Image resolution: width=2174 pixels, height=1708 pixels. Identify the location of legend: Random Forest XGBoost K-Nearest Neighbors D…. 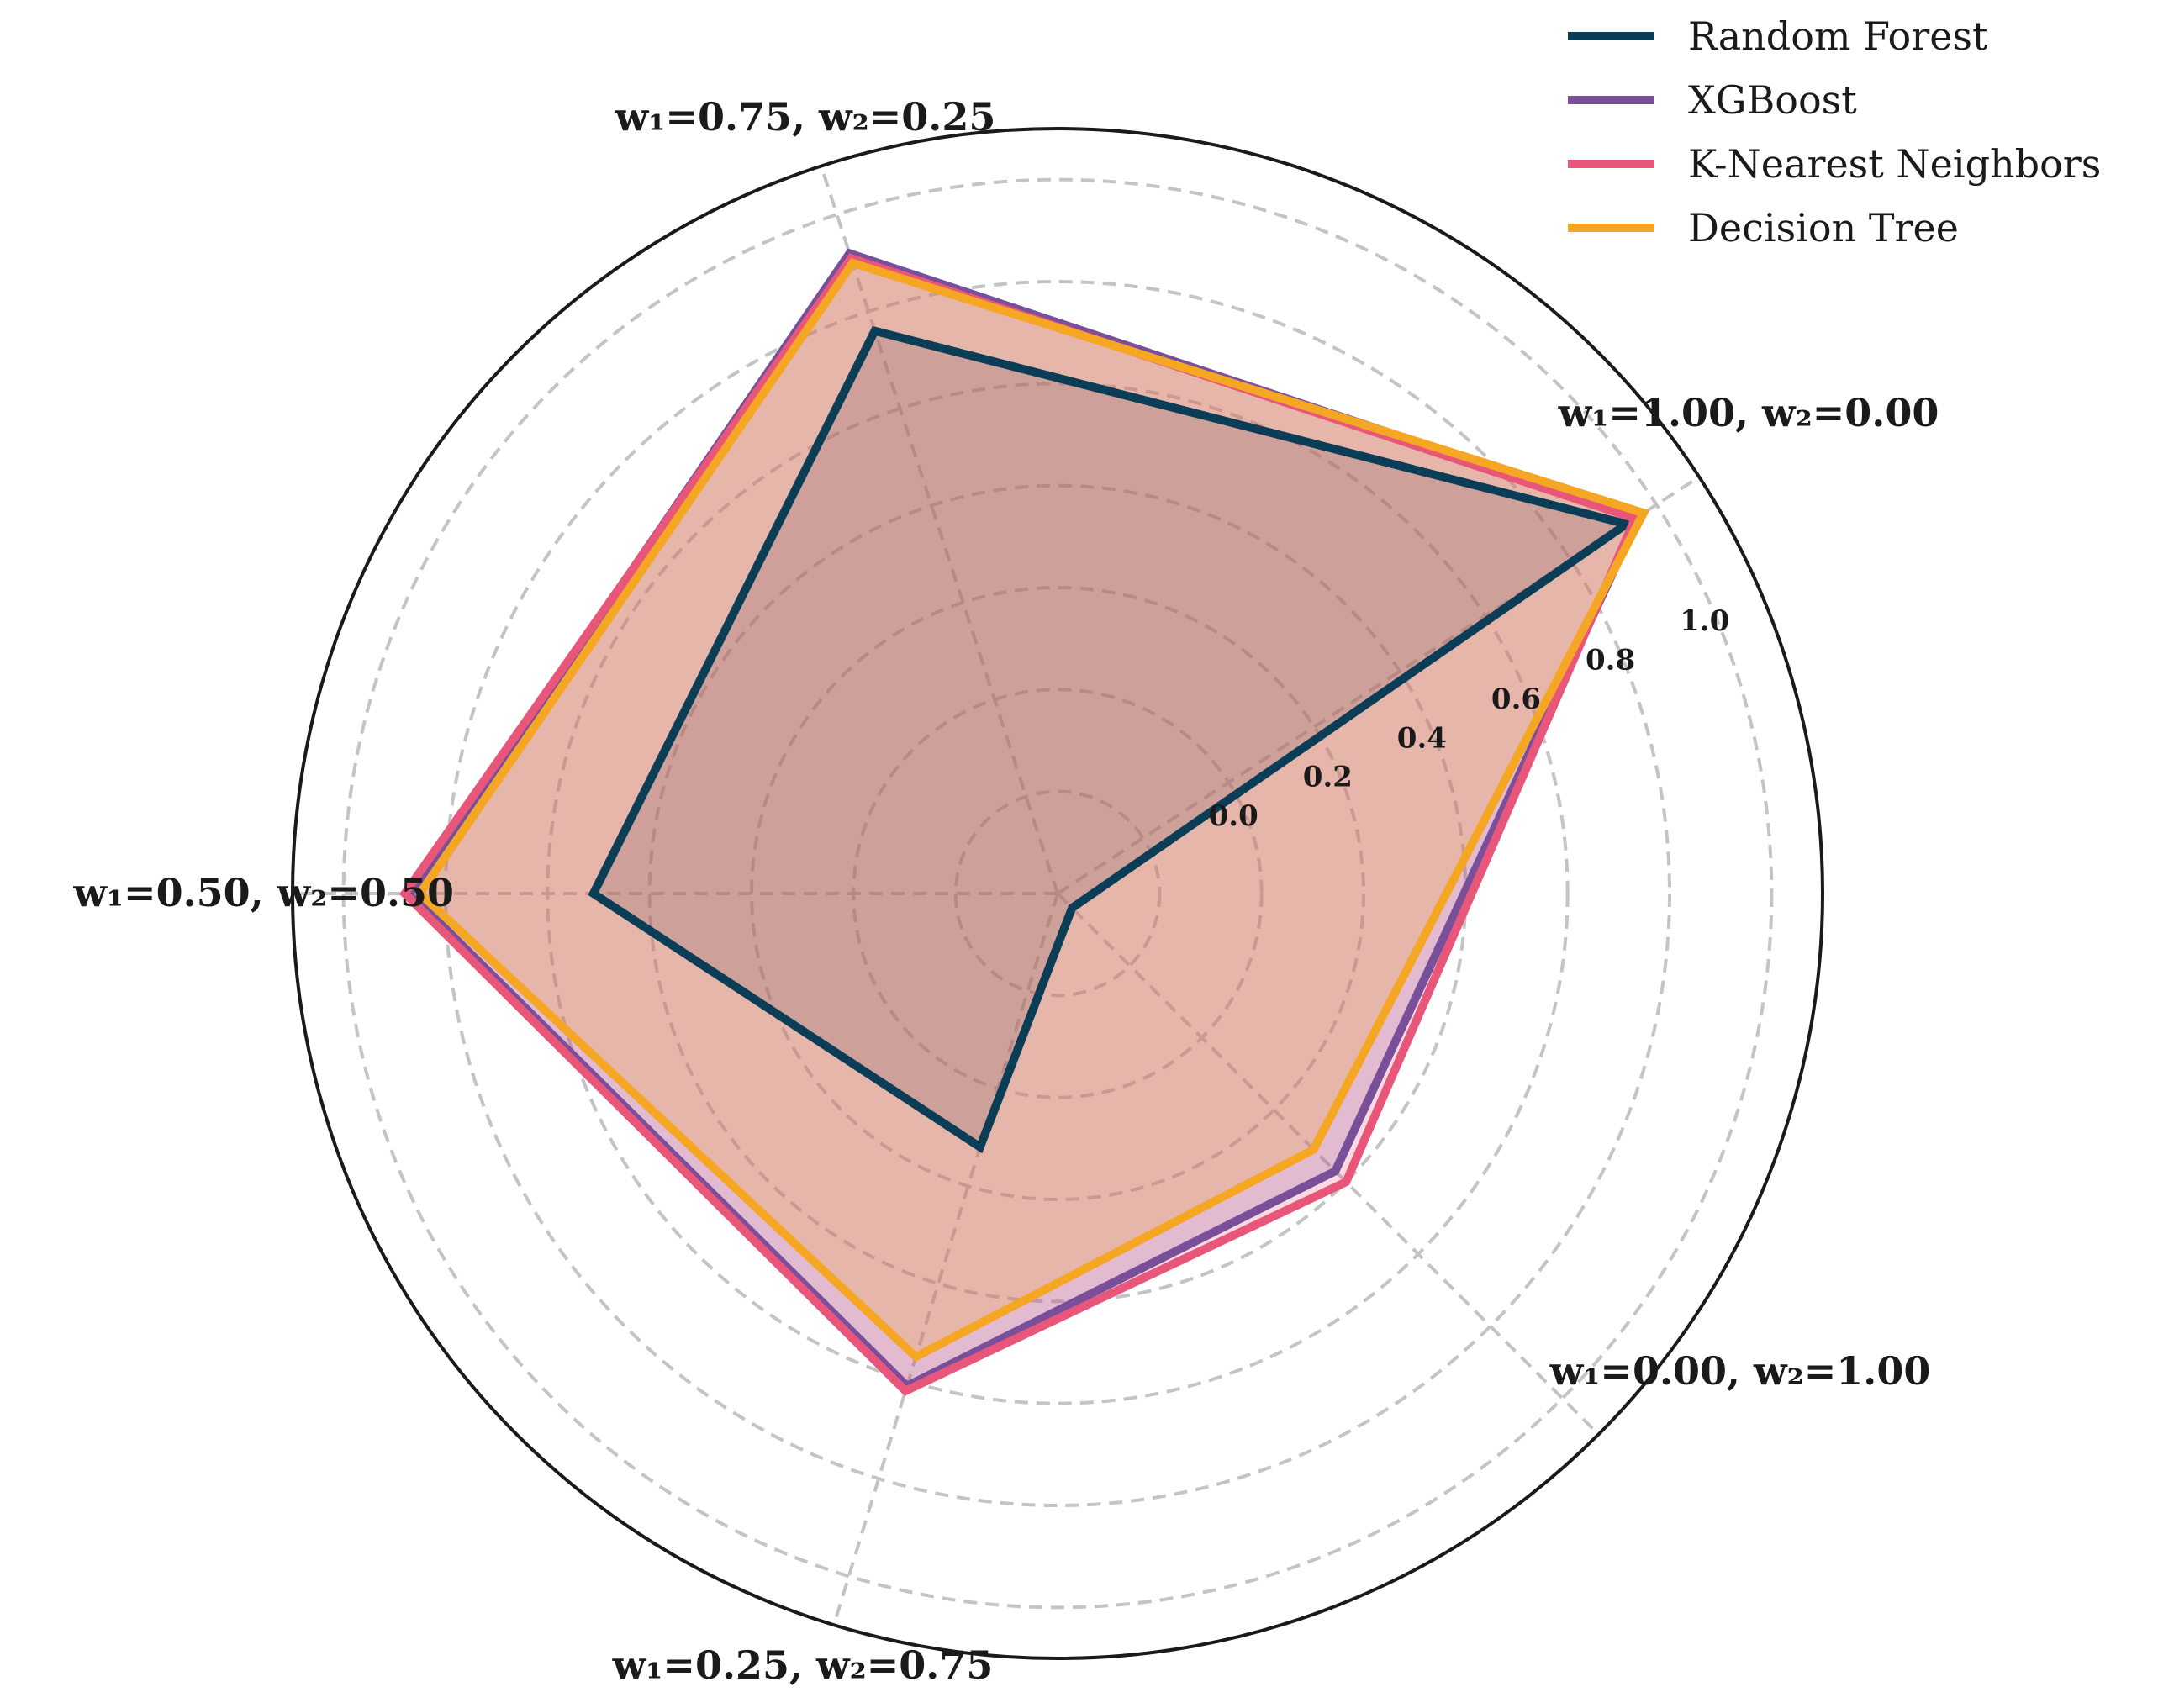
(1834, 131).